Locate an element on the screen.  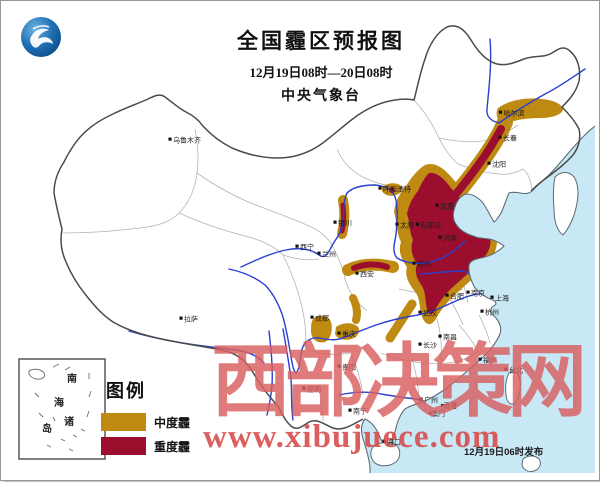
legend-item-moderate: 中度霾 is located at coordinates (145, 422).